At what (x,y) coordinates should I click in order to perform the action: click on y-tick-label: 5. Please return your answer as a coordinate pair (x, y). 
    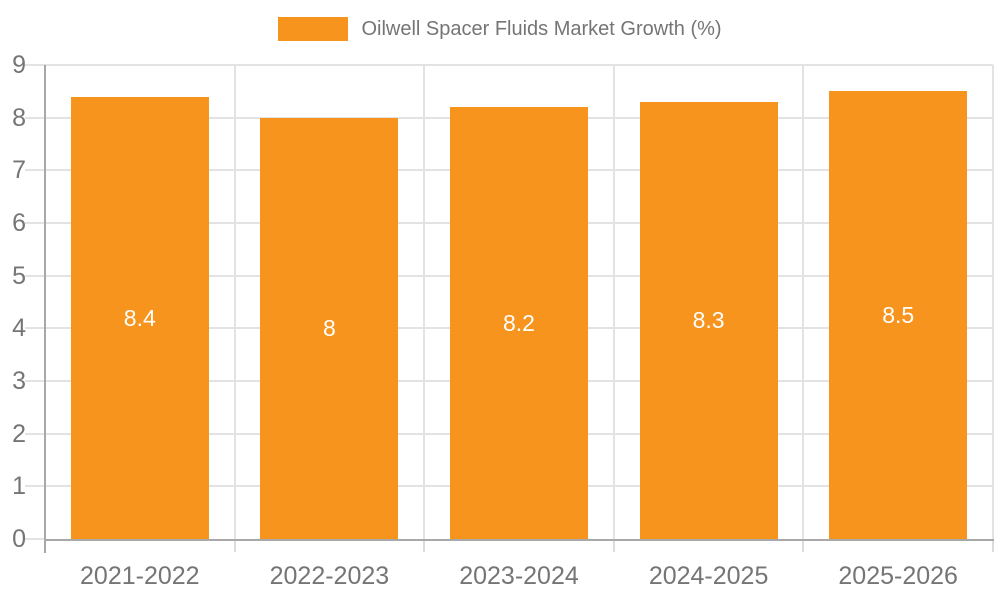
    Looking at the image, I should click on (19, 275).